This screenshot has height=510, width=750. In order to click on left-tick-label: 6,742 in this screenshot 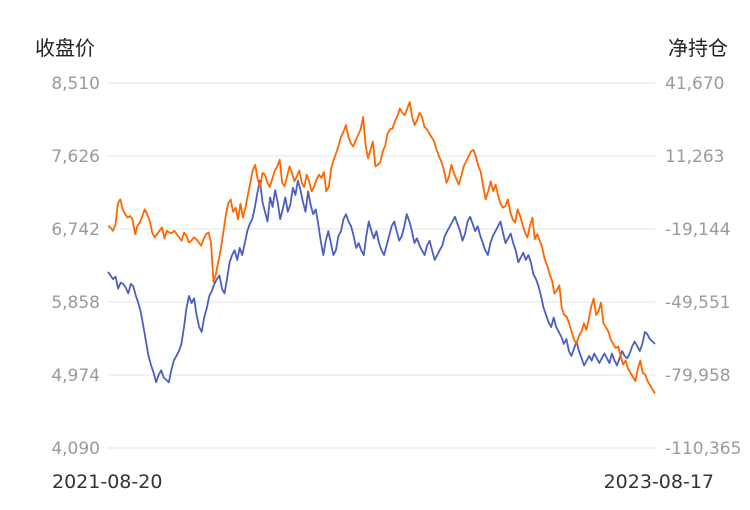, I will do `click(75, 230)`.